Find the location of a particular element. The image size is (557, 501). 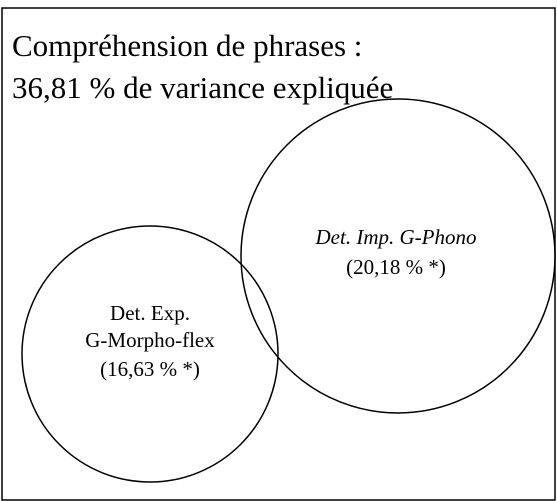

set-label: G-Morpho-flex is located at coordinates (150, 340).